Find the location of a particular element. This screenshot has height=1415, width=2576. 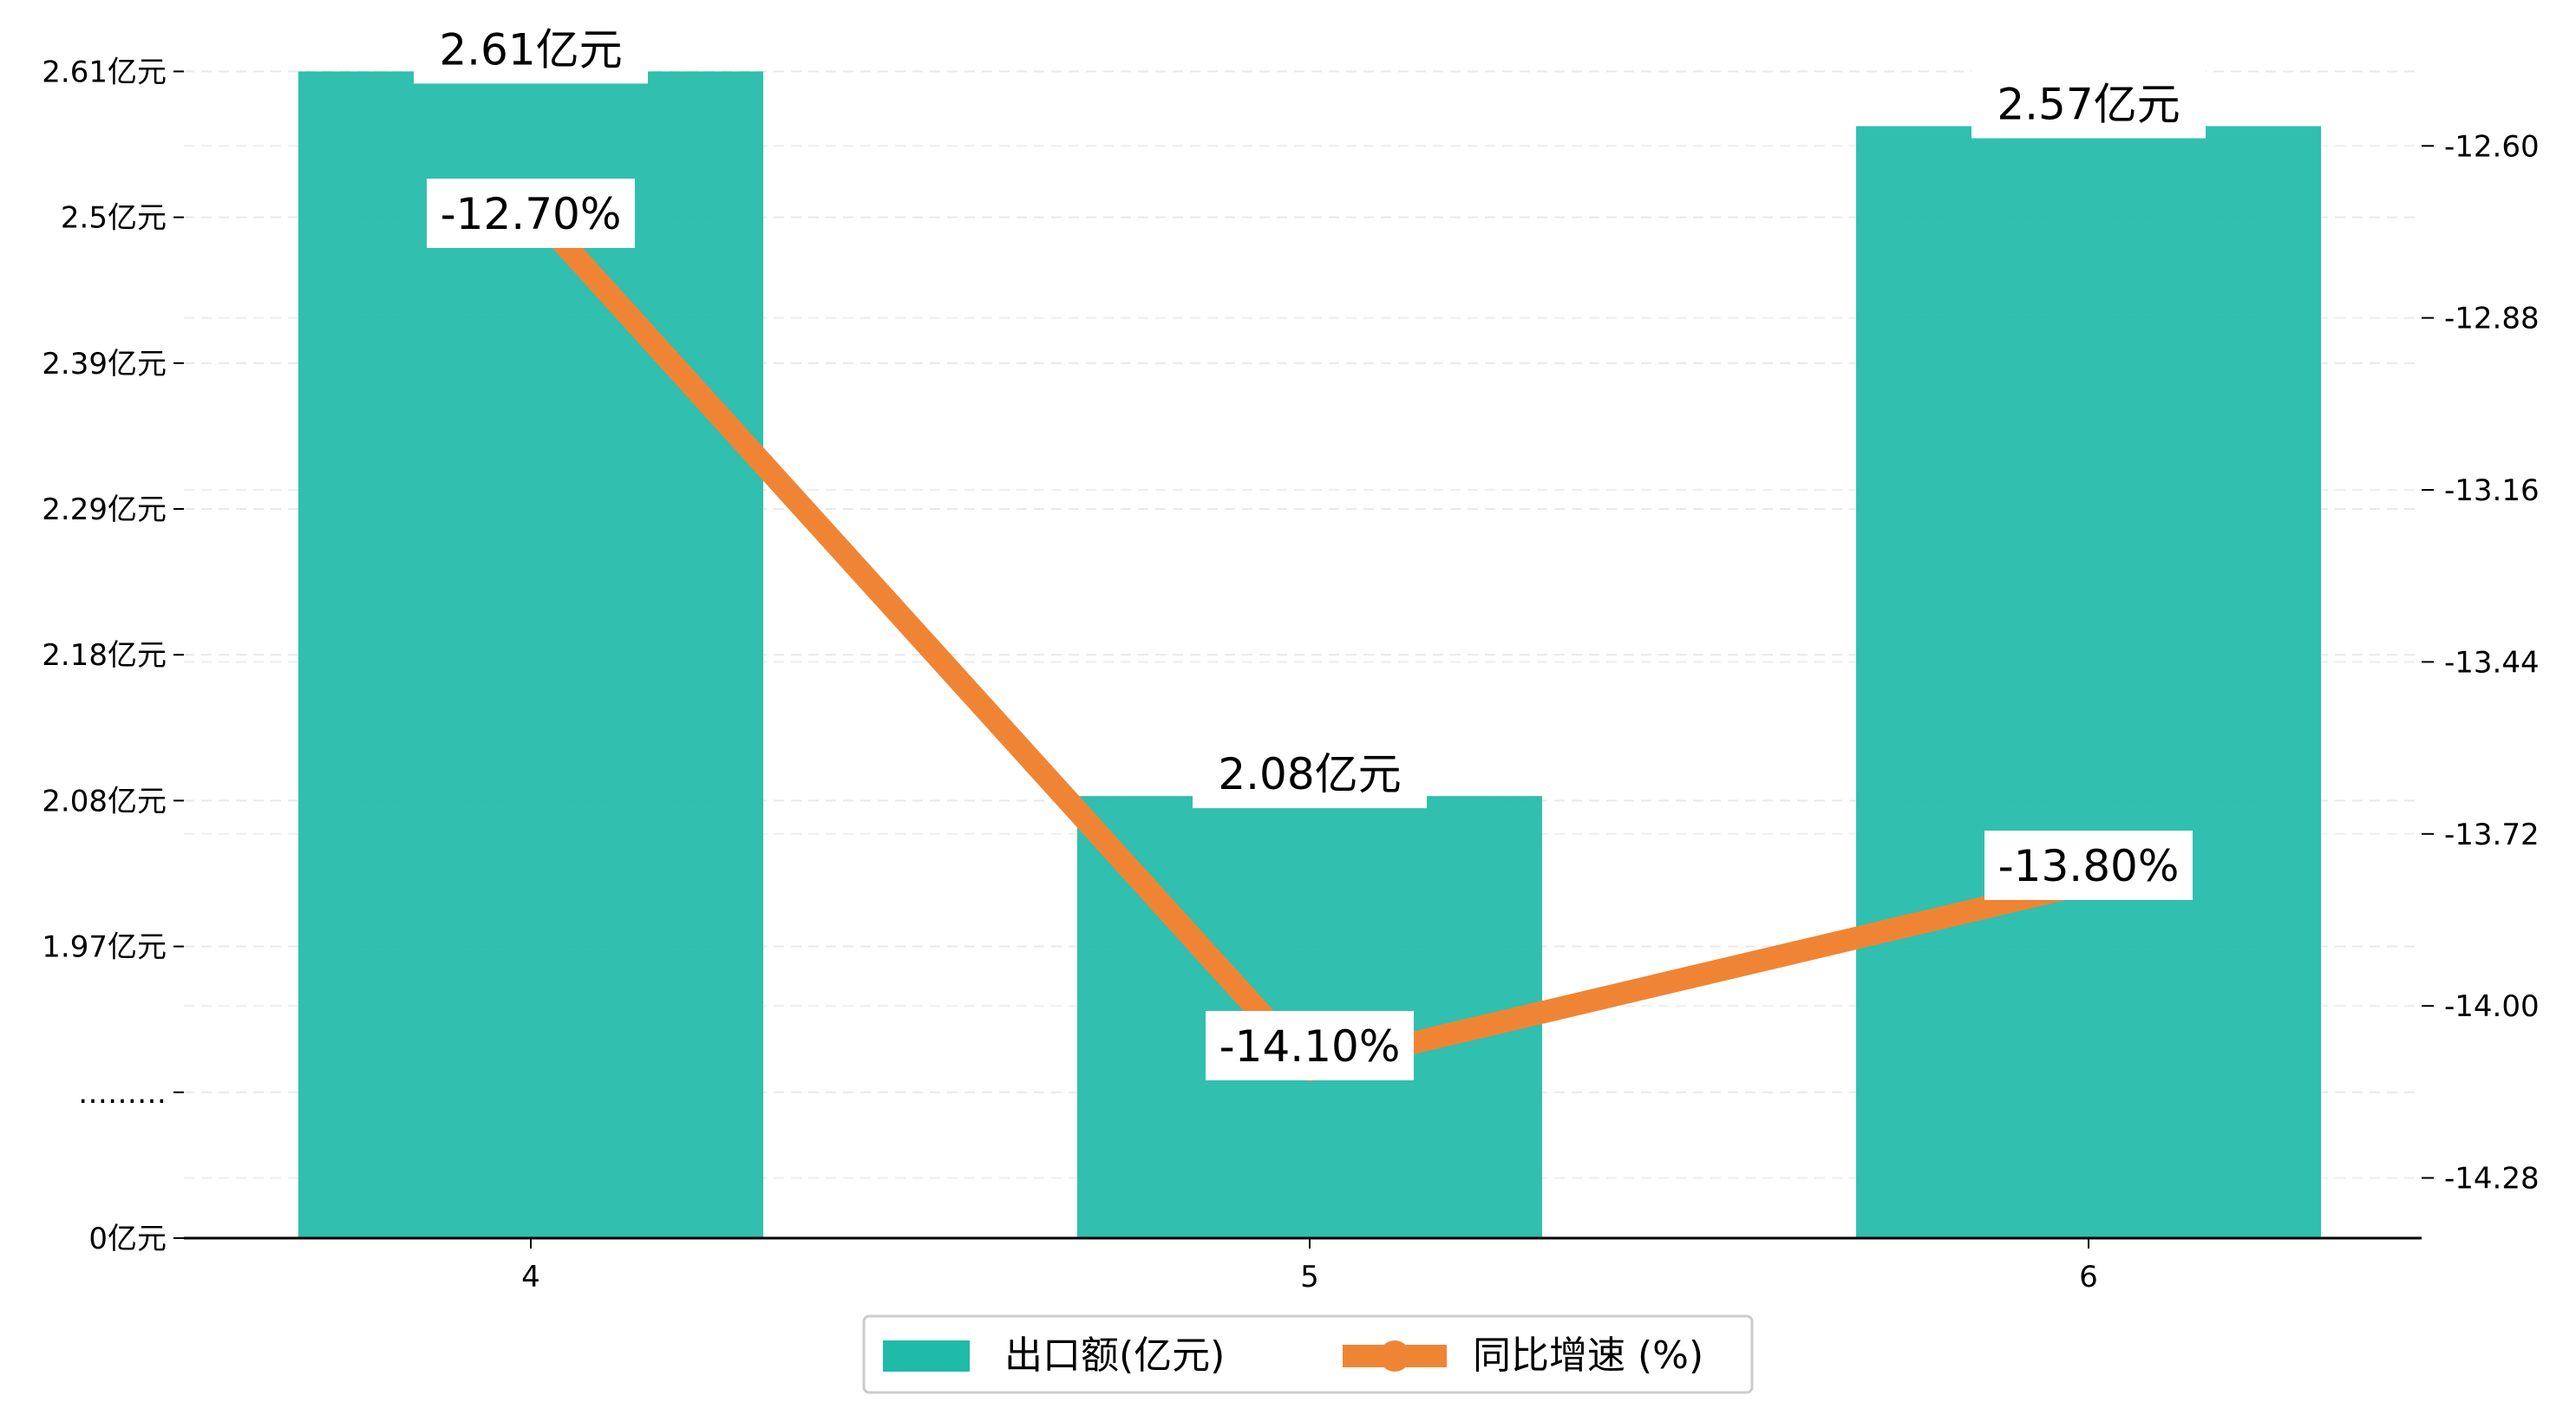

growth-value-label: -13.80% is located at coordinates (2089, 866).